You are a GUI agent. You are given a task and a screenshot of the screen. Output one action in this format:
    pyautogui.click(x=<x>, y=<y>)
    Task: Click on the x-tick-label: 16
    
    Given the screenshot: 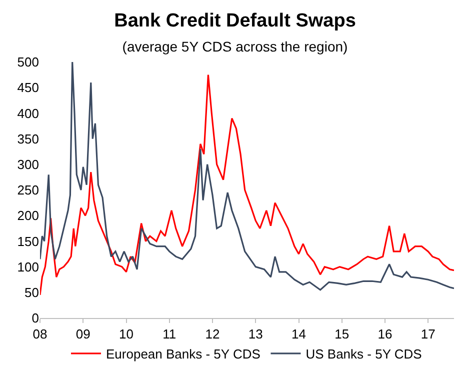 What is the action you would take?
    pyautogui.click(x=385, y=334)
    